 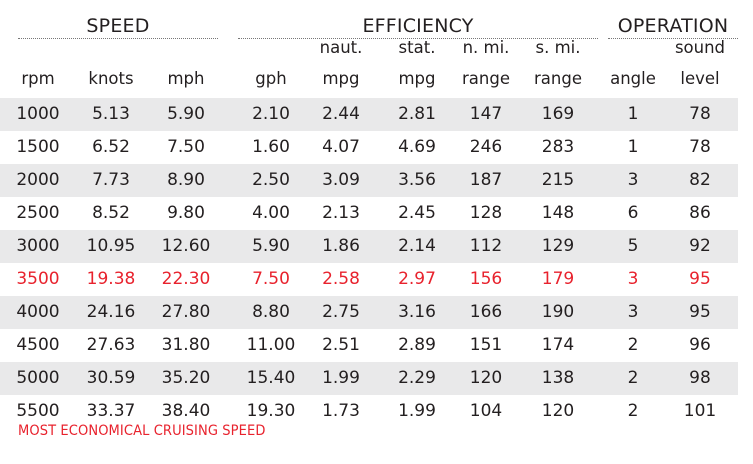 What do you see at coordinates (558, 213) in the screenshot?
I see `table-cell: 148` at bounding box center [558, 213].